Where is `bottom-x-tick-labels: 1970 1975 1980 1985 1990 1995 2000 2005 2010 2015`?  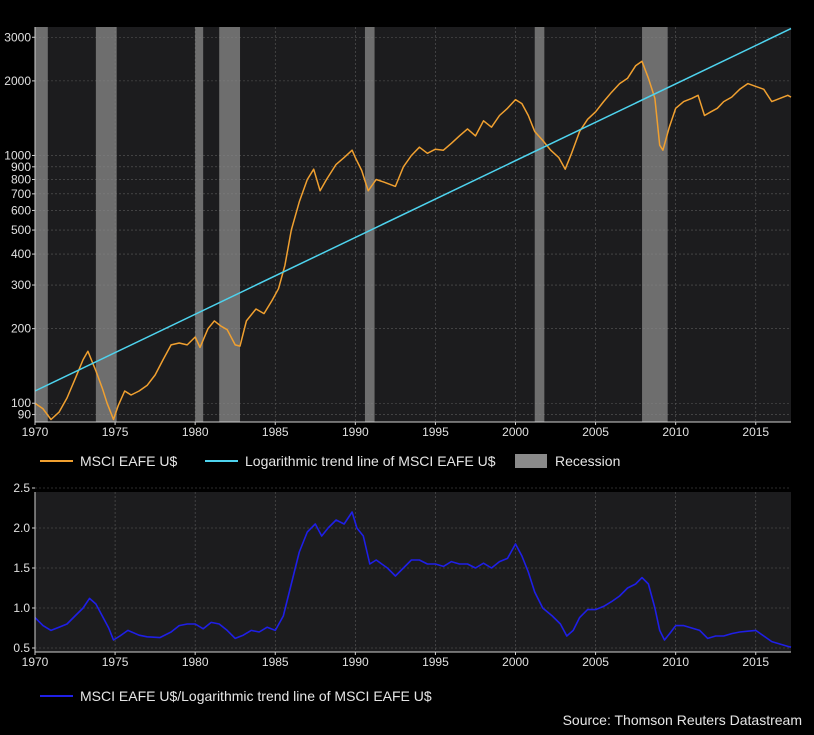 bottom-x-tick-labels: 1970 1975 1980 1985 1990 1995 2000 2005 2010 2015 is located at coordinates (395, 660).